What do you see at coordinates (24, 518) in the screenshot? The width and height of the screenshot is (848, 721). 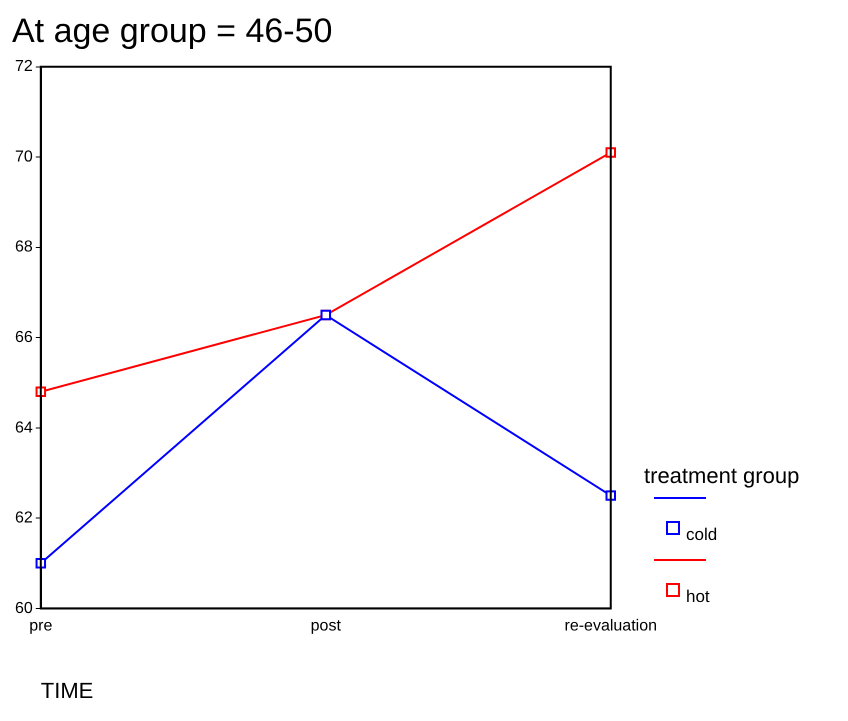 I see `y-tick-label: 62` at bounding box center [24, 518].